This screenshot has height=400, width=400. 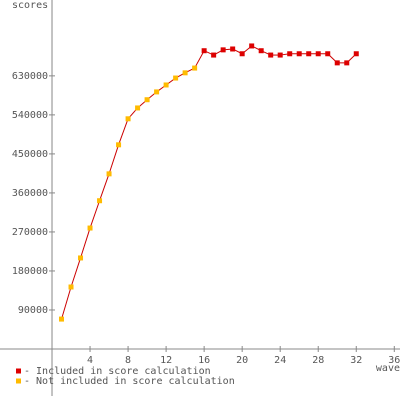 I want to click on x-tick-label: 24, so click(x=280, y=360).